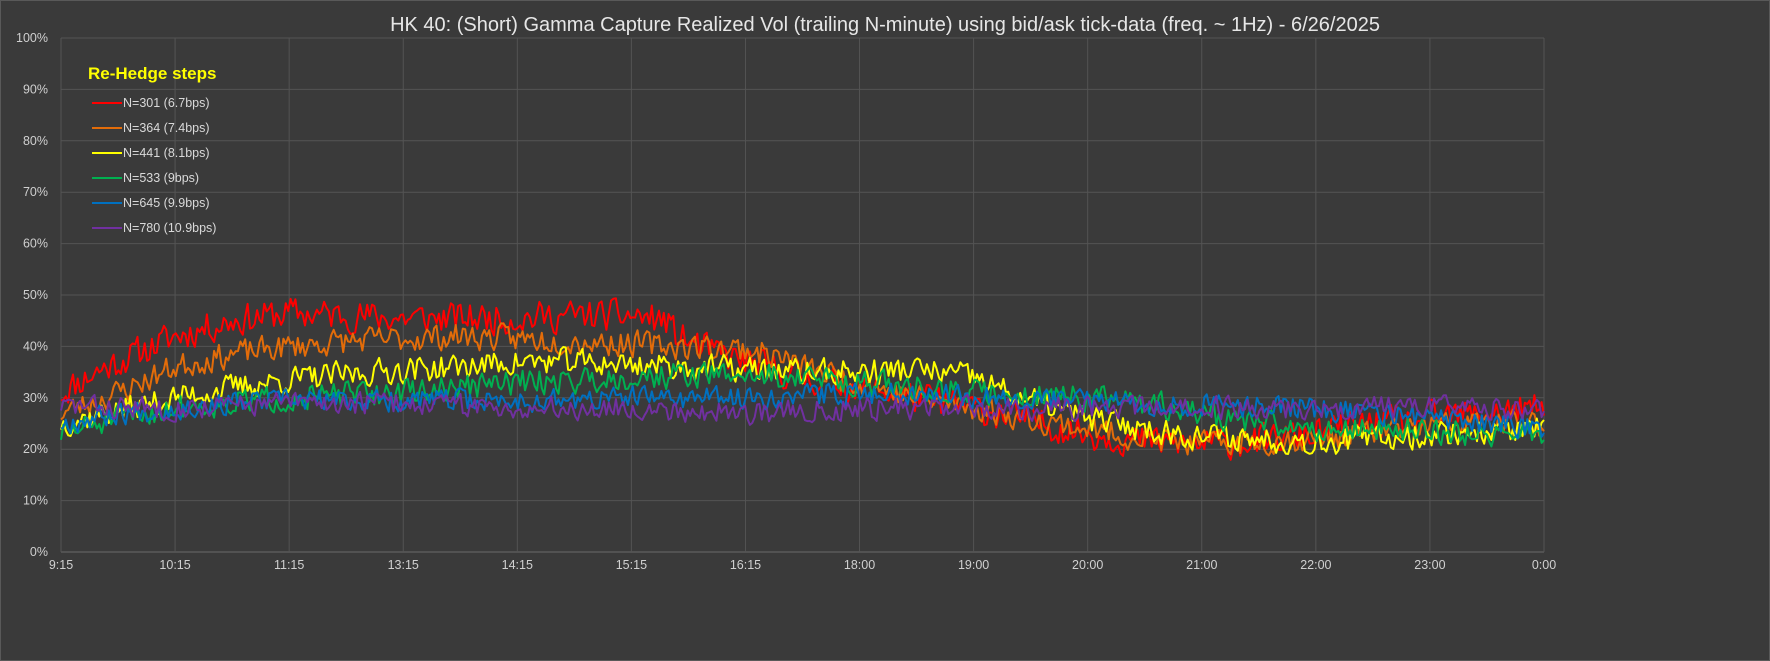 This screenshot has height=661, width=1770. Describe the element at coordinates (161, 178) in the screenshot. I see `legend-label: N=533 (9bps)` at that location.